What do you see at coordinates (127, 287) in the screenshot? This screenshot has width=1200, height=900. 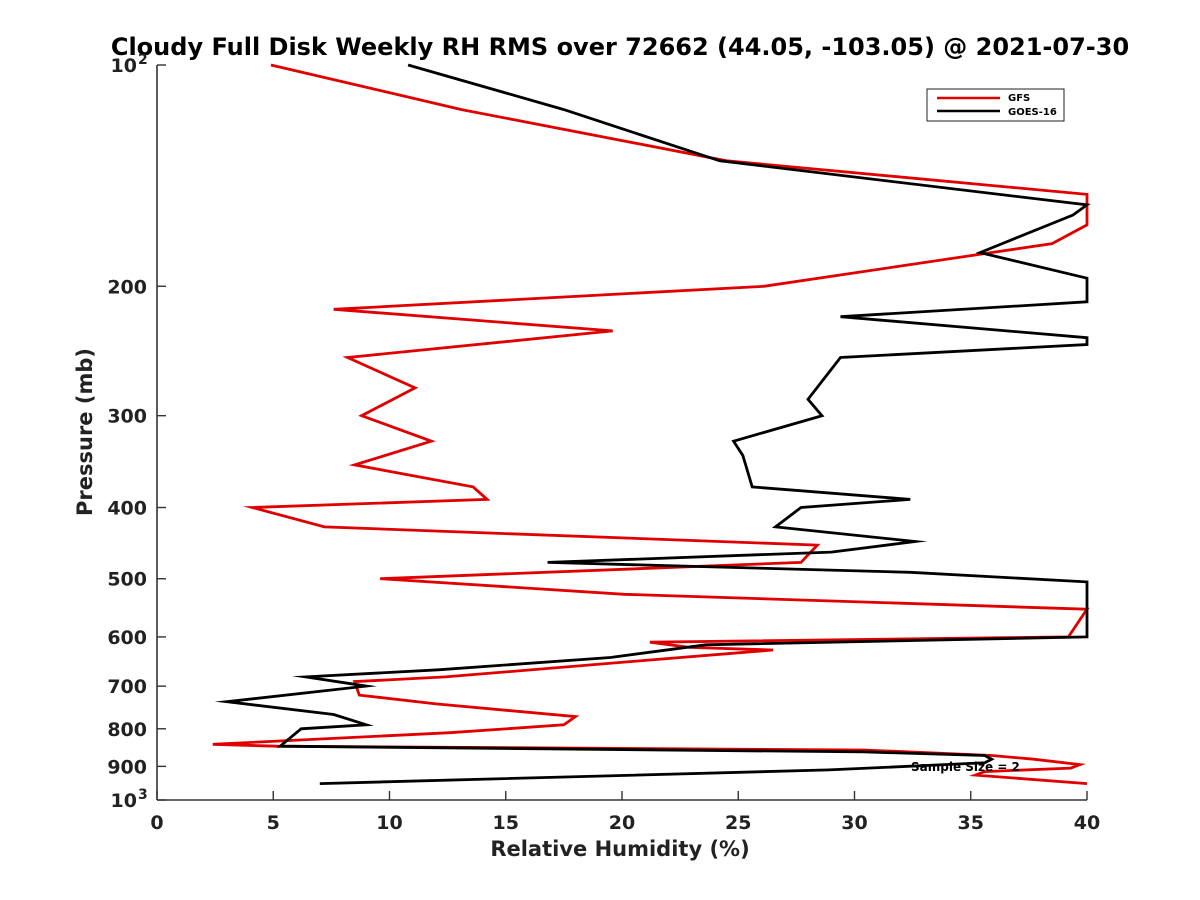 I see `y-tick-label: 200` at bounding box center [127, 287].